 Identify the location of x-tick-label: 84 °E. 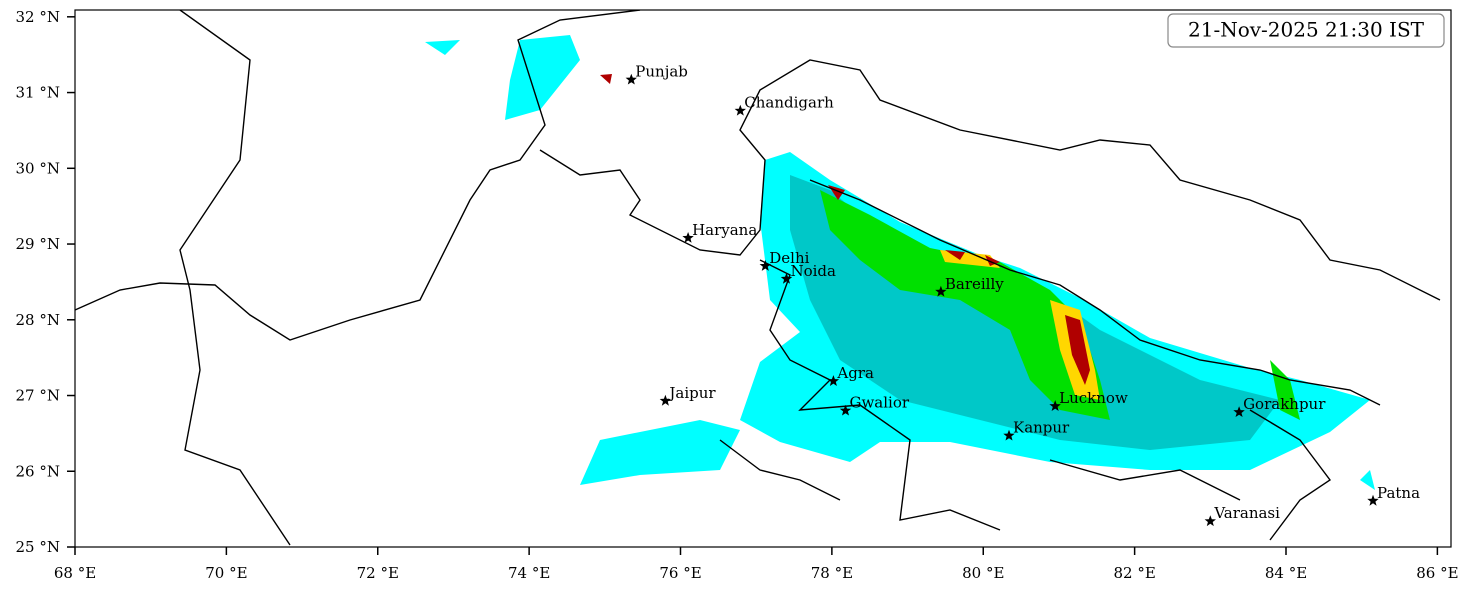
(1286, 573).